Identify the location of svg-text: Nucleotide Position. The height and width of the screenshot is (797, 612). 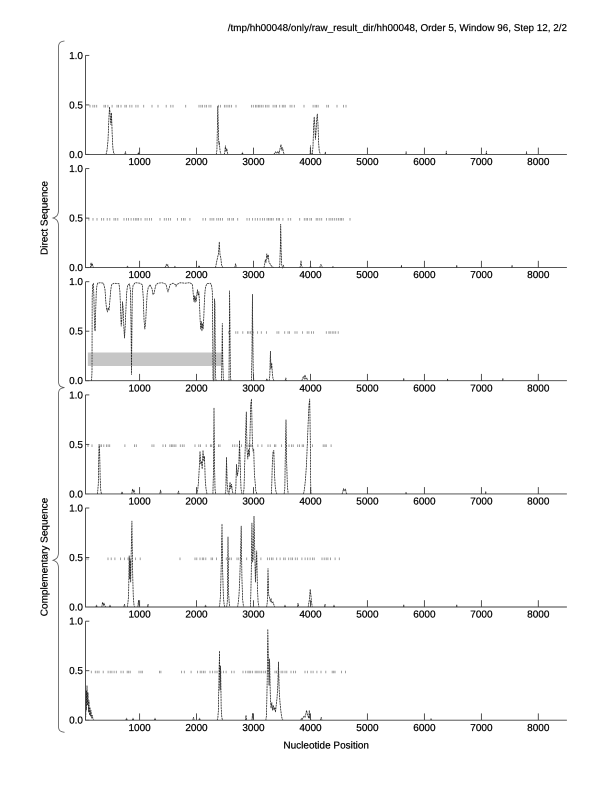
(326, 746).